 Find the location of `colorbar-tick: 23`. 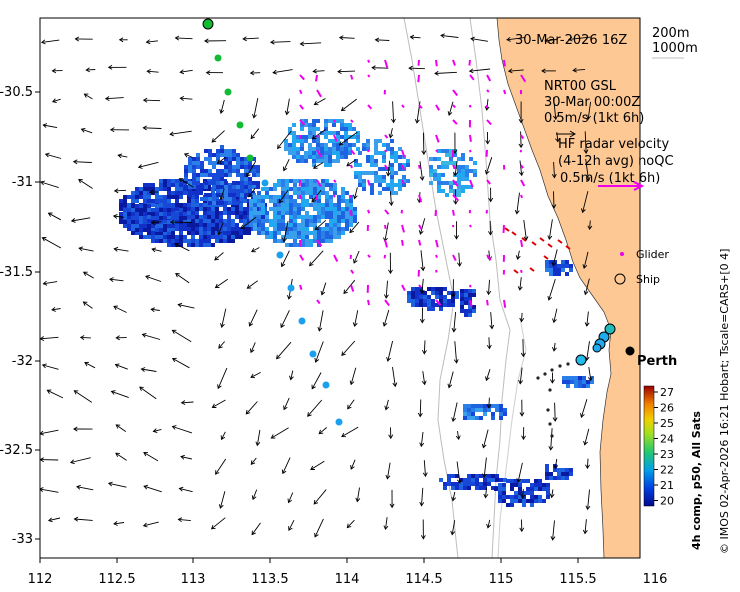

colorbar-tick: 23 is located at coordinates (667, 454).